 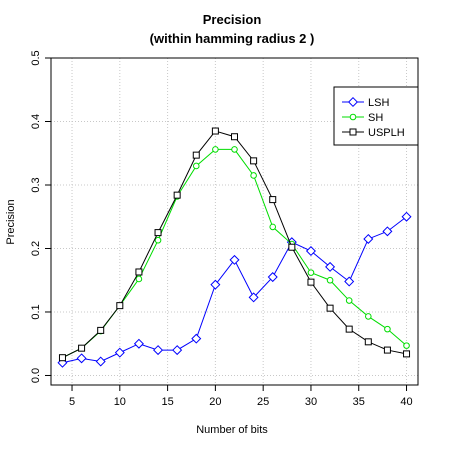 I want to click on x-tick-label: 5, so click(x=72, y=402).